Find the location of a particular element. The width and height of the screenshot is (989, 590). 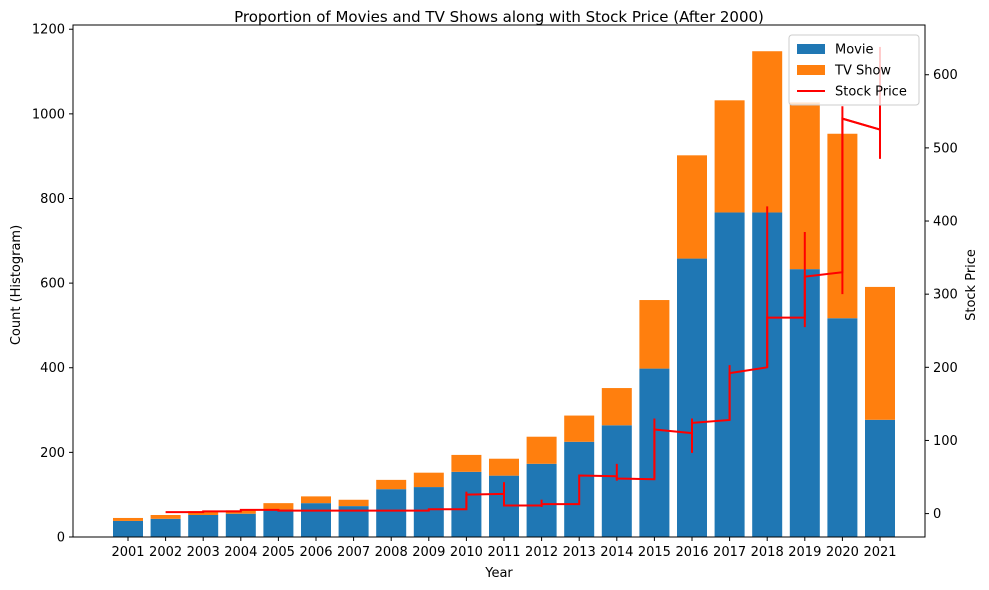

x-tick-label: 2014 is located at coordinates (616, 552).